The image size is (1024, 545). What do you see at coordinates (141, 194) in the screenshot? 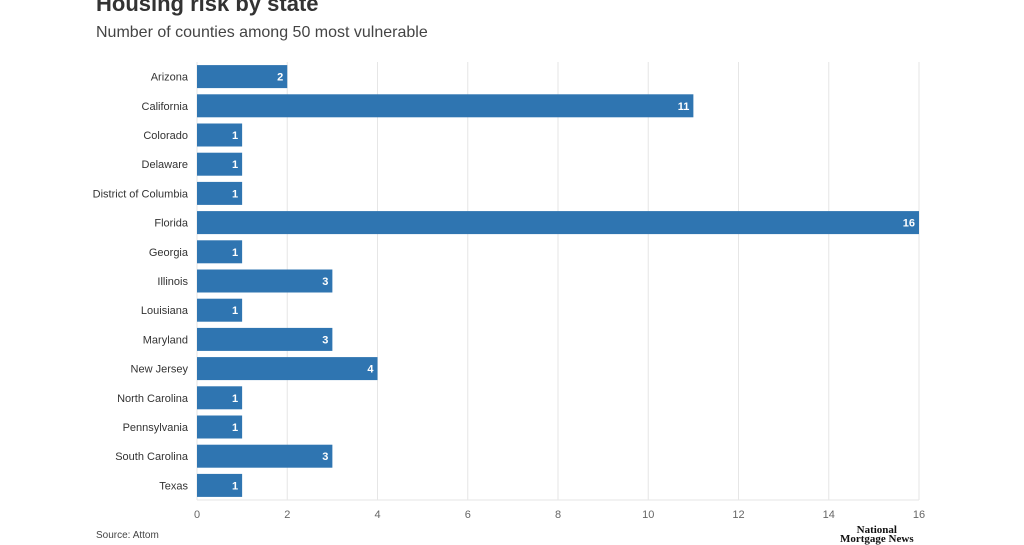
I see `category-label: District of Columbia` at bounding box center [141, 194].